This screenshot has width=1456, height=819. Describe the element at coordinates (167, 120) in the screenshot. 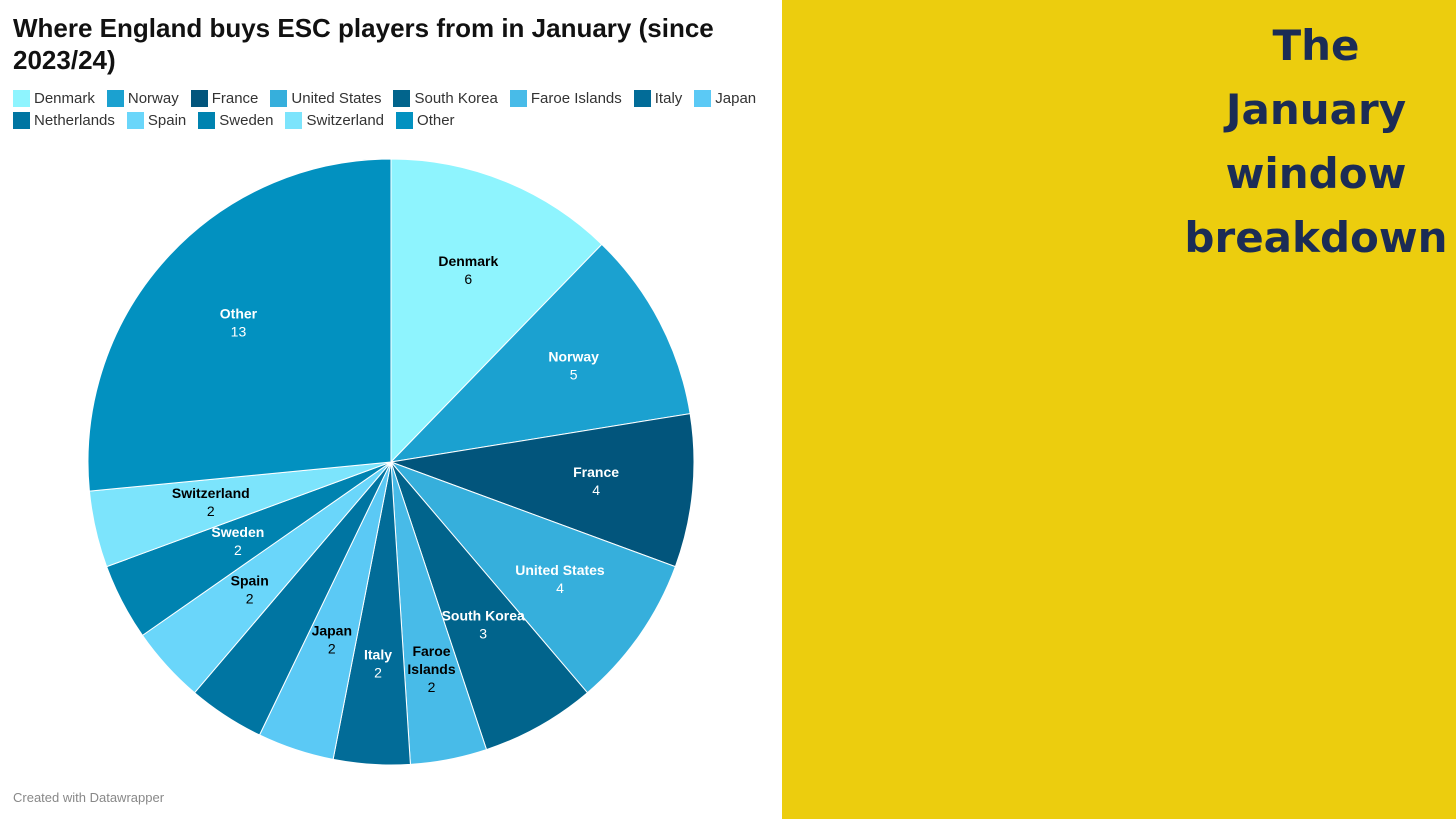

I see `legend-label: Spain` at that location.